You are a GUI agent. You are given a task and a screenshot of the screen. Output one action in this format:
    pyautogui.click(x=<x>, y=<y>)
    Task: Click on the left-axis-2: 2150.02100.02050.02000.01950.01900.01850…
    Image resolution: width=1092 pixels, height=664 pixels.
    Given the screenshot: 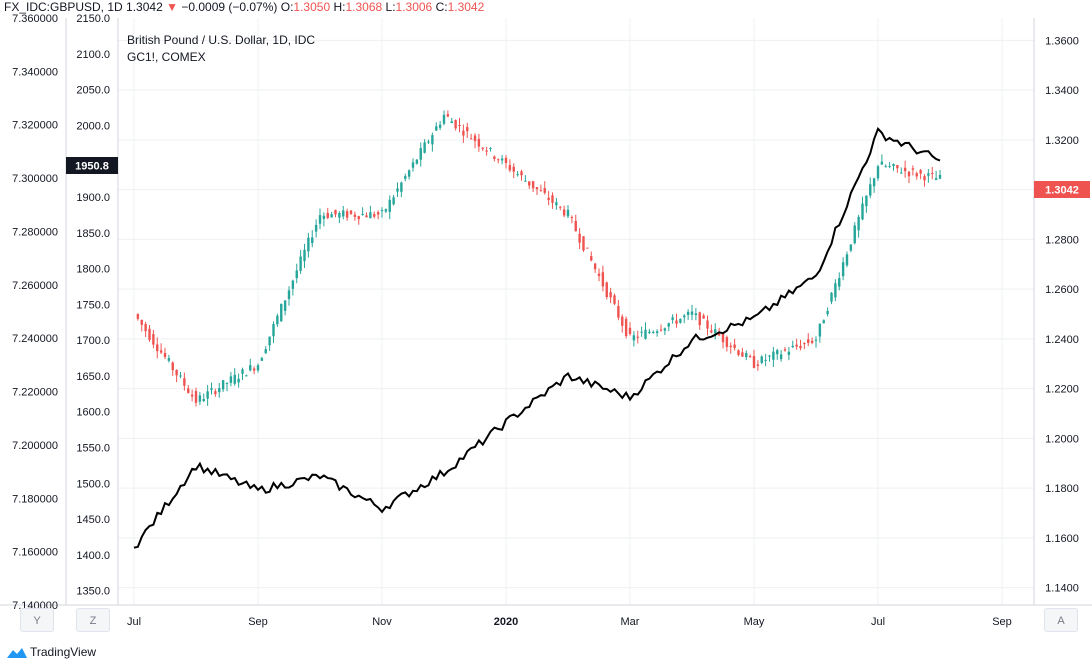 What is the action you would take?
    pyautogui.click(x=93, y=305)
    